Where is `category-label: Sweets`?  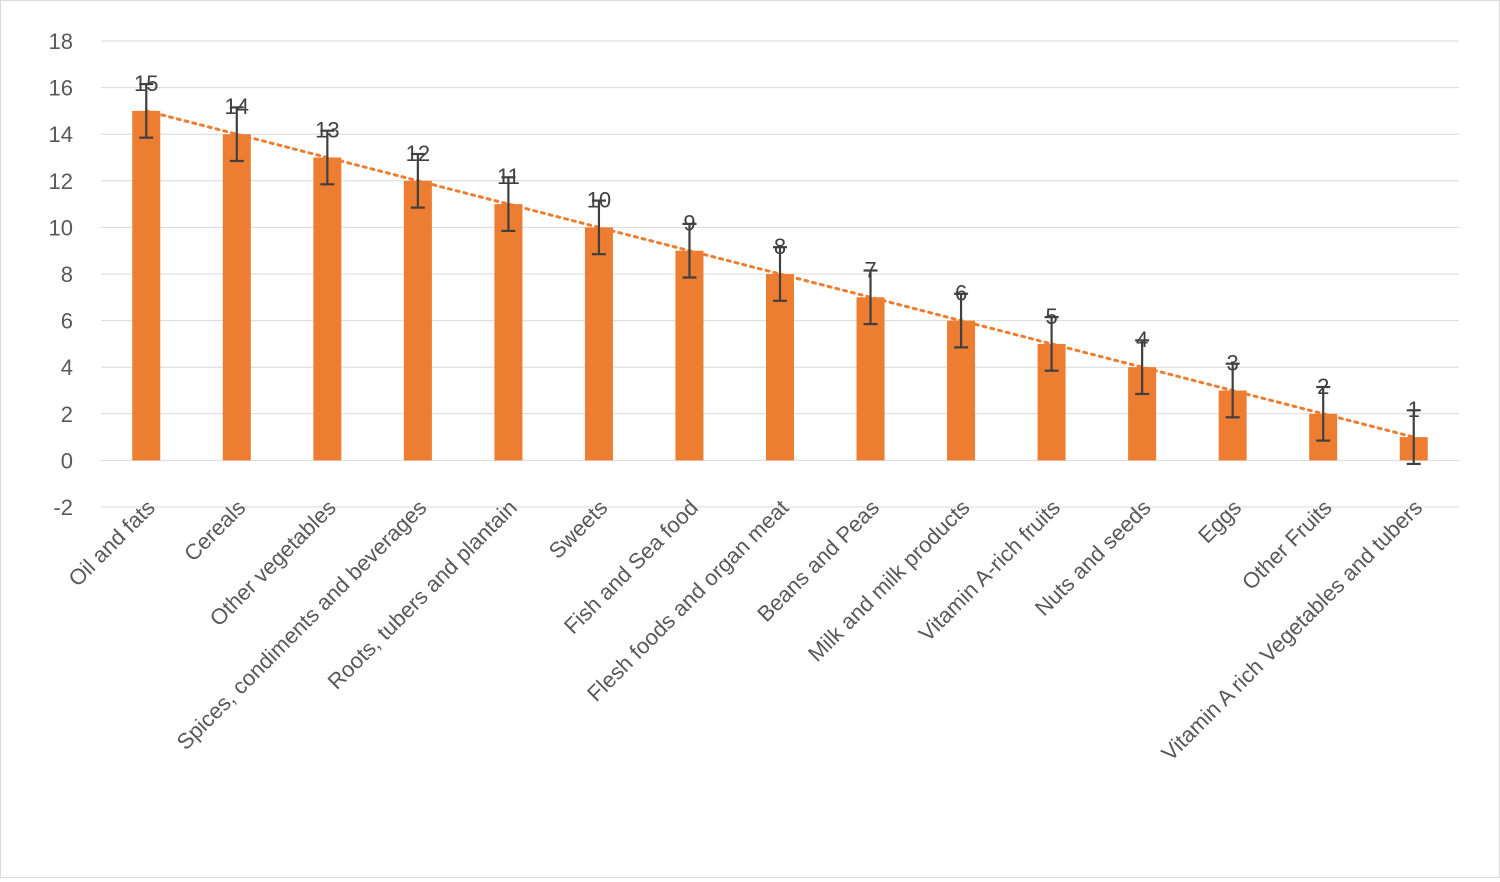
category-label: Sweets is located at coordinates (578, 529).